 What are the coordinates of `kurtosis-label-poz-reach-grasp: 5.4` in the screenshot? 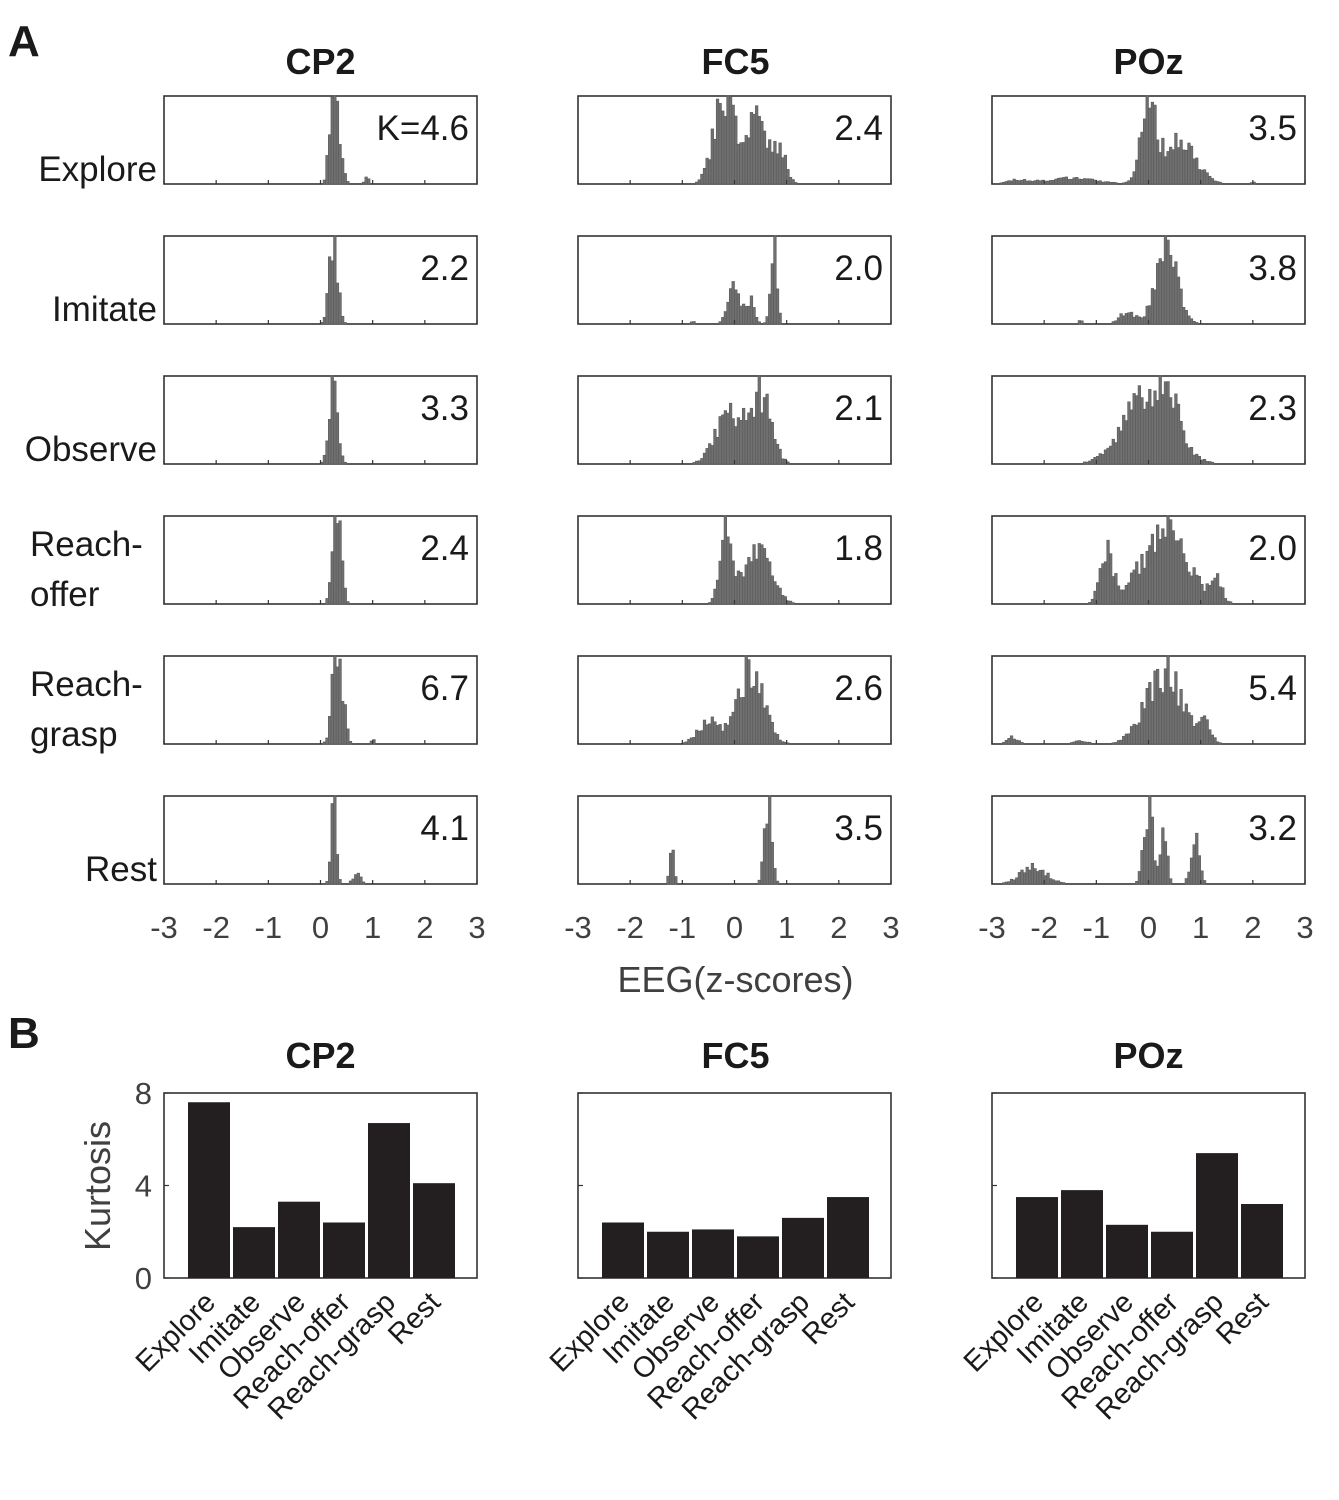 It's located at (1272, 688).